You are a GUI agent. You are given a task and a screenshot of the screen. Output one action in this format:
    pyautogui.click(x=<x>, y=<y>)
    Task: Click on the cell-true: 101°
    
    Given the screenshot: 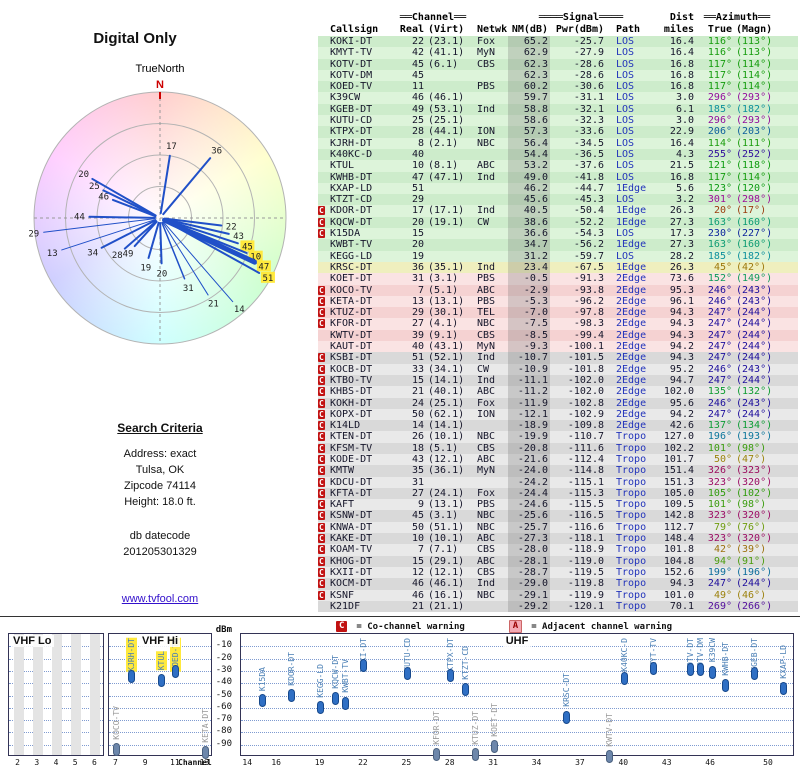 What is the action you would take?
    pyautogui.click(x=719, y=448)
    